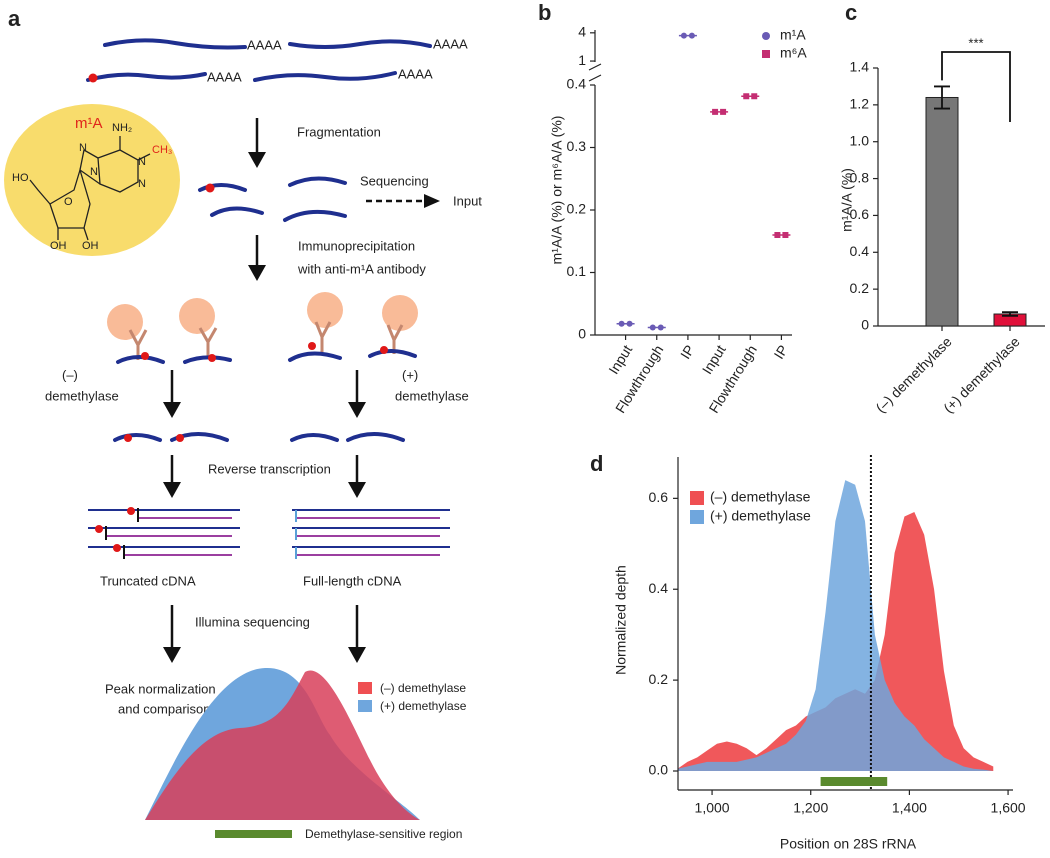 The height and width of the screenshot is (858, 1050). What do you see at coordinates (167, 708) in the screenshot?
I see `step: and comparisons` at bounding box center [167, 708].